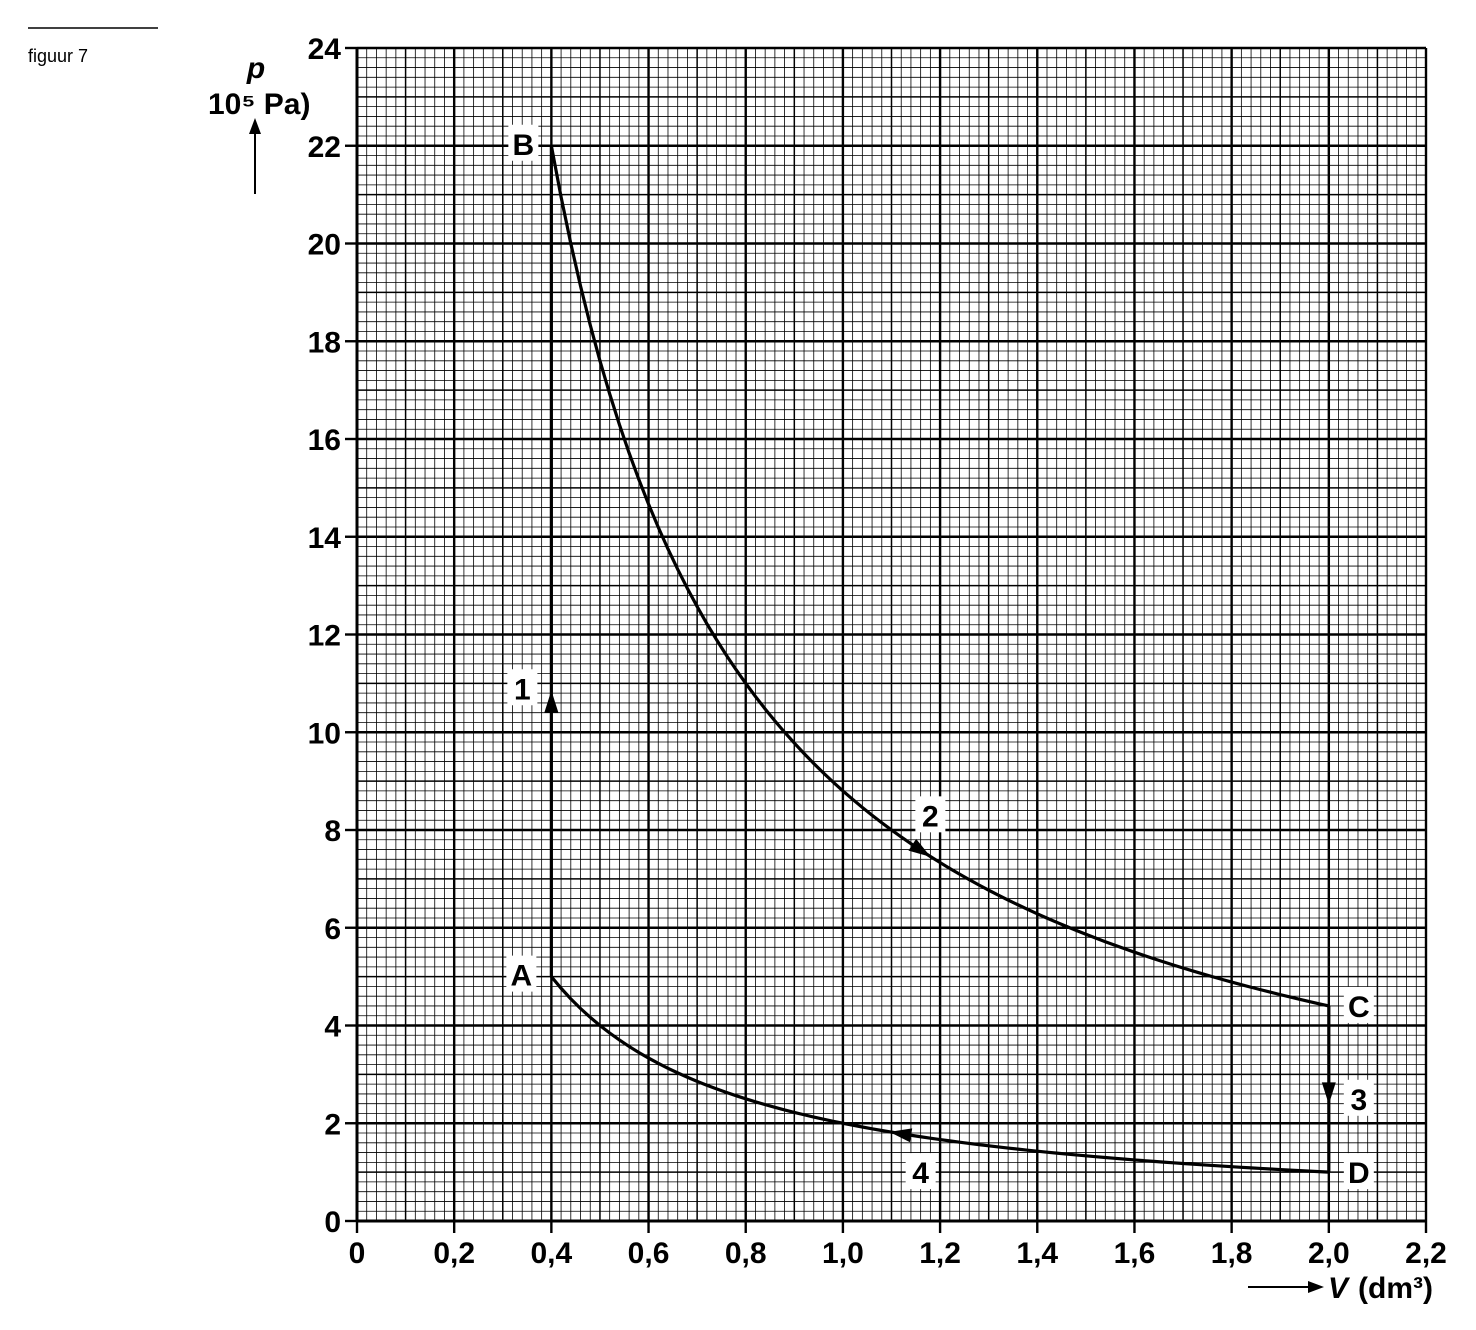 This screenshot has width=1476, height=1330. Describe the element at coordinates (332, 1124) in the screenshot. I see `y-tick-label: 2` at that location.